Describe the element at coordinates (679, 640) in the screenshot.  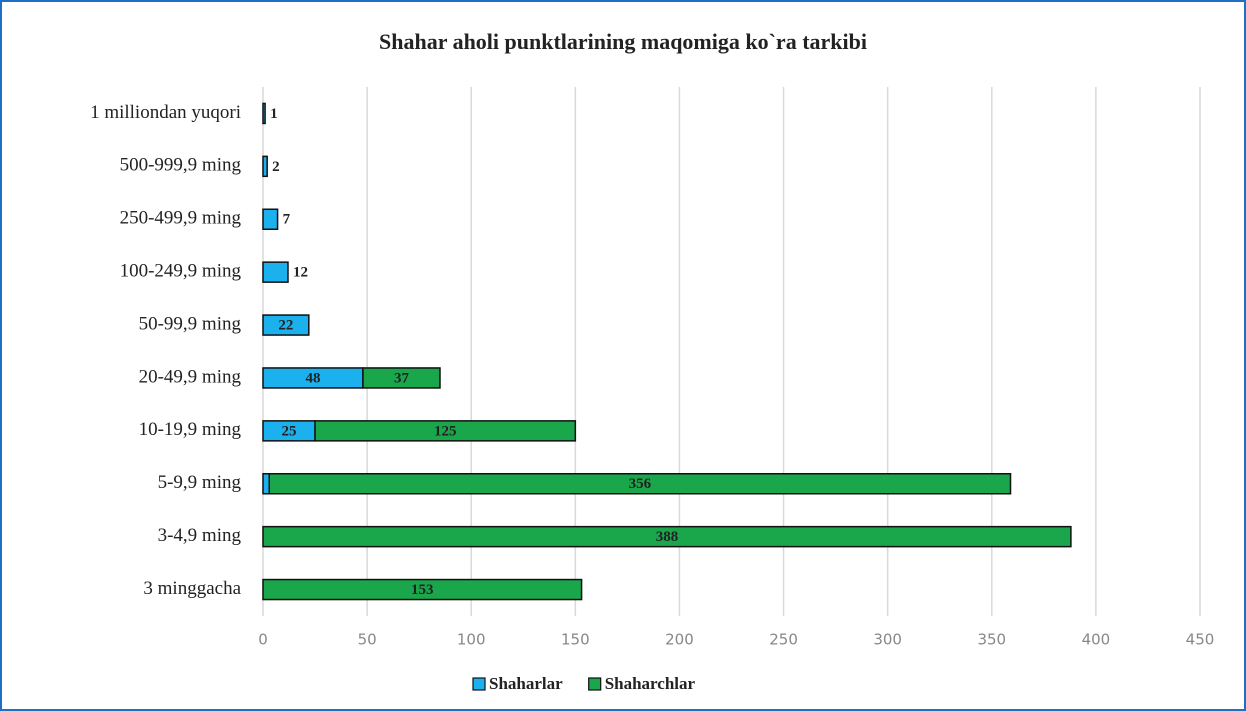
I see `x-tick-label: 200` at that location.